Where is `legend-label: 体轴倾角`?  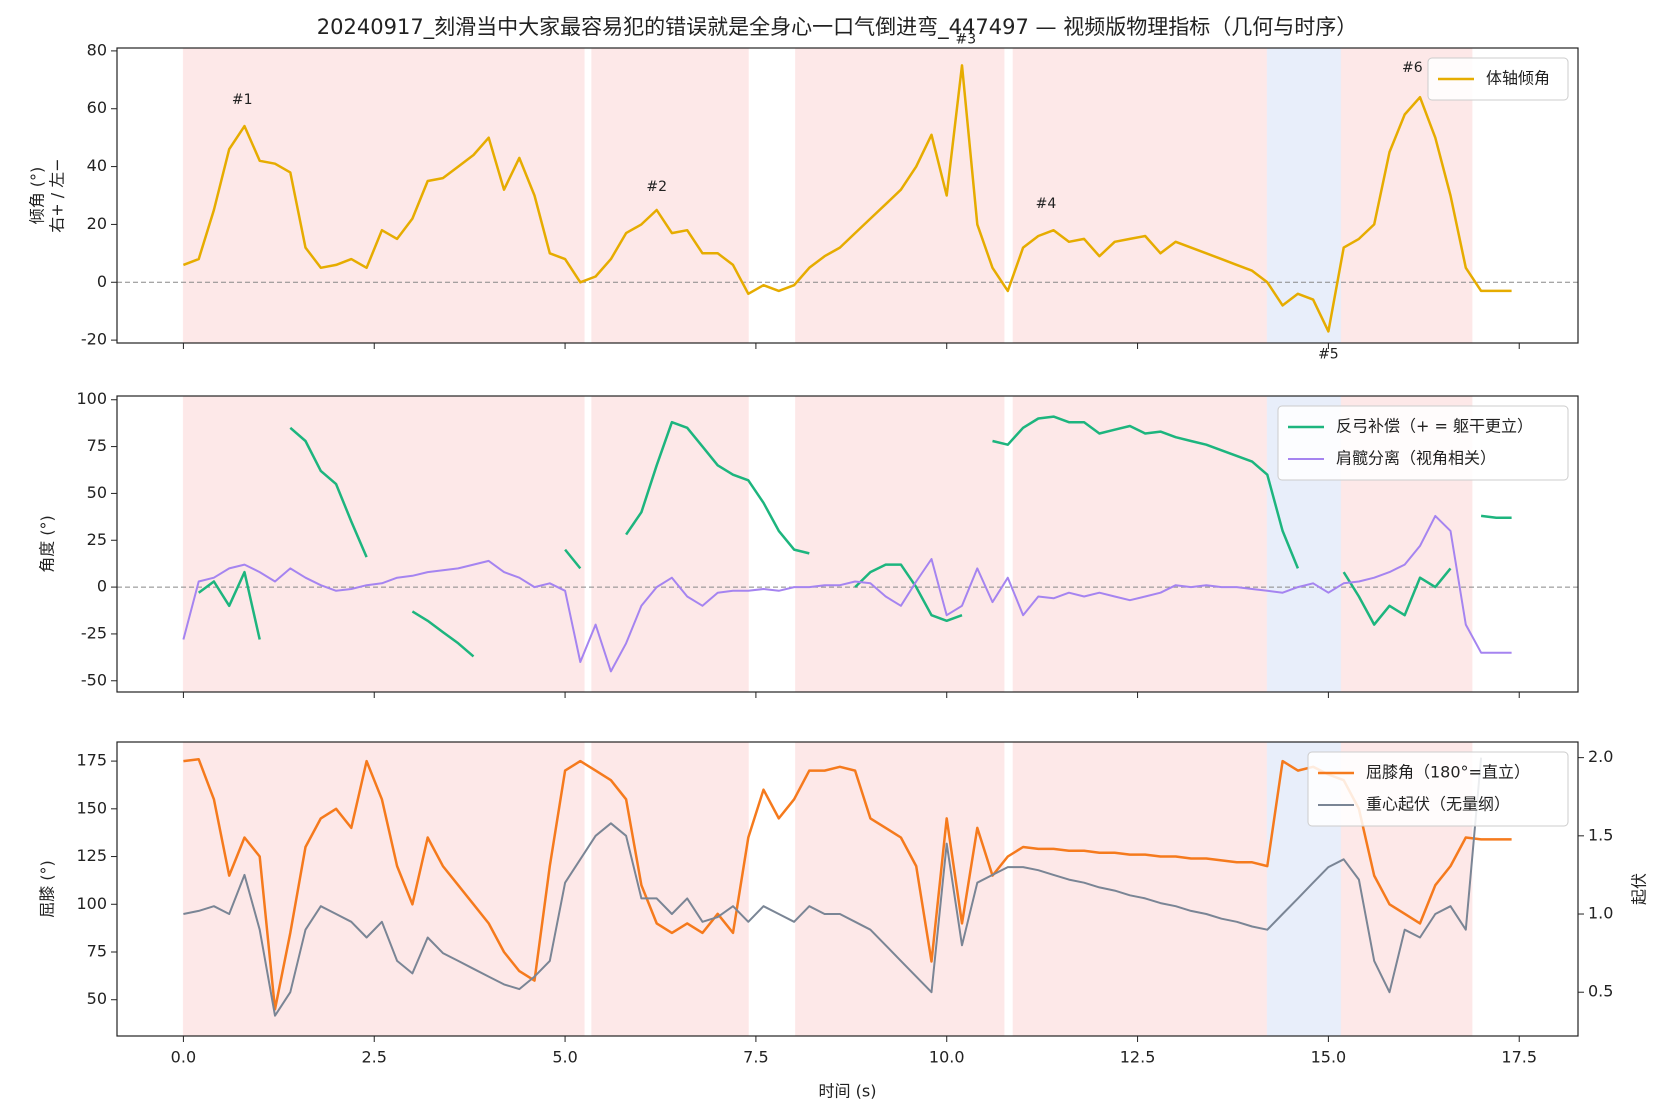 legend-label: 体轴倾角 is located at coordinates (1518, 78).